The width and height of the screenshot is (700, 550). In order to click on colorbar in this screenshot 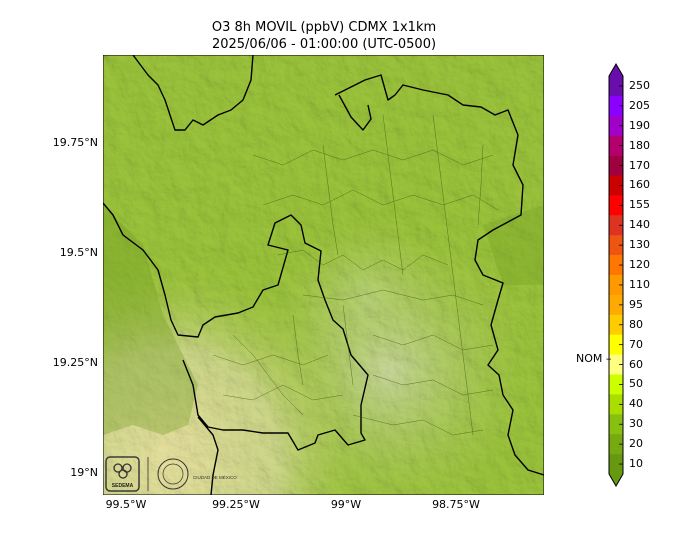, I will do `click(616, 275)`.